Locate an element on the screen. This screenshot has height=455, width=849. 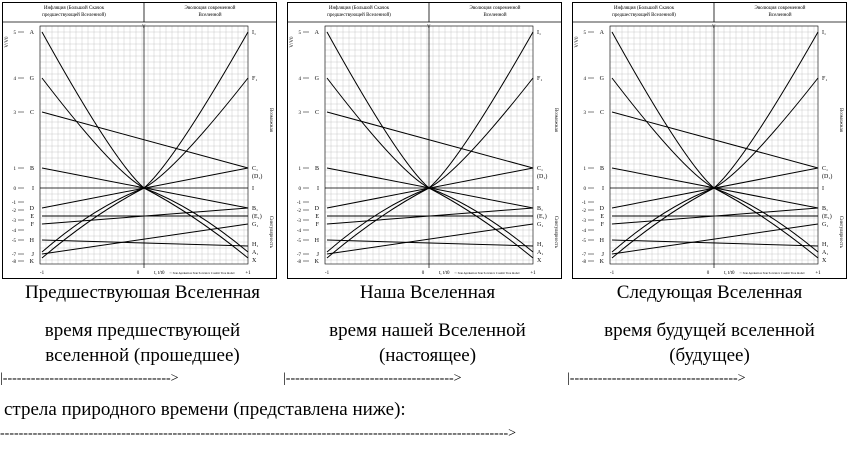
time-arrow-segment-ours: |------------------------------------> is located at coordinates (372, 378).